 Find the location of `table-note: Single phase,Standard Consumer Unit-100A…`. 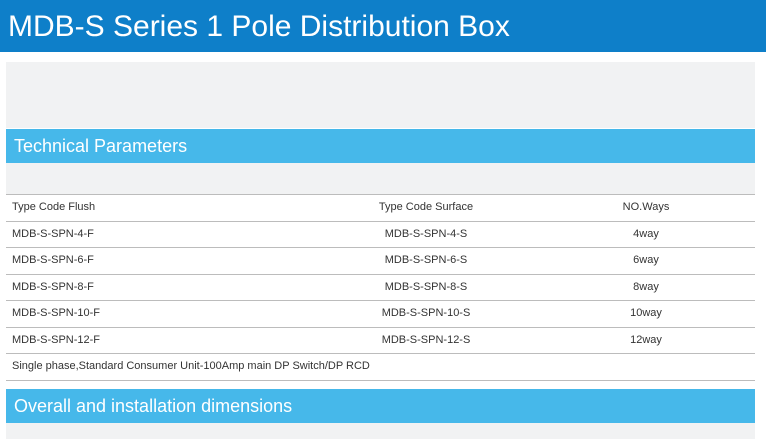

table-note: Single phase,Standard Consumer Unit-100A… is located at coordinates (191, 366).